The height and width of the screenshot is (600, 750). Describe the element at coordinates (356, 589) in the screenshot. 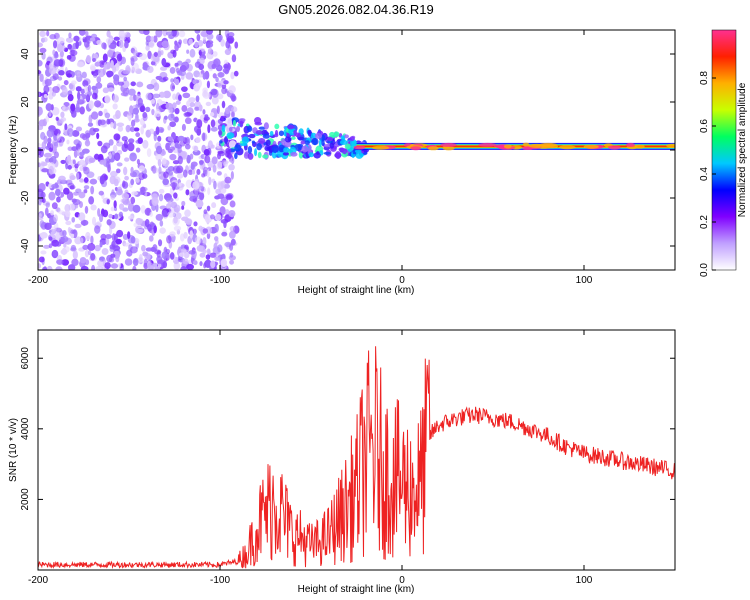

I see `snr-xlabel: Height of straight line (km)` at that location.